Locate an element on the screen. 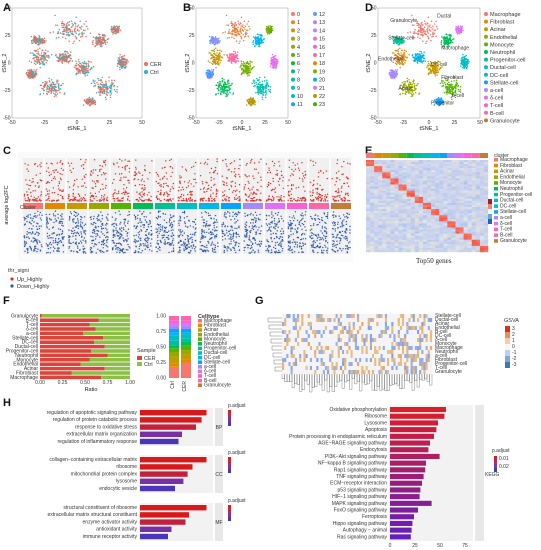 This screenshot has width=541, height=550. legend-label: Ductal-cell is located at coordinates (503, 68).